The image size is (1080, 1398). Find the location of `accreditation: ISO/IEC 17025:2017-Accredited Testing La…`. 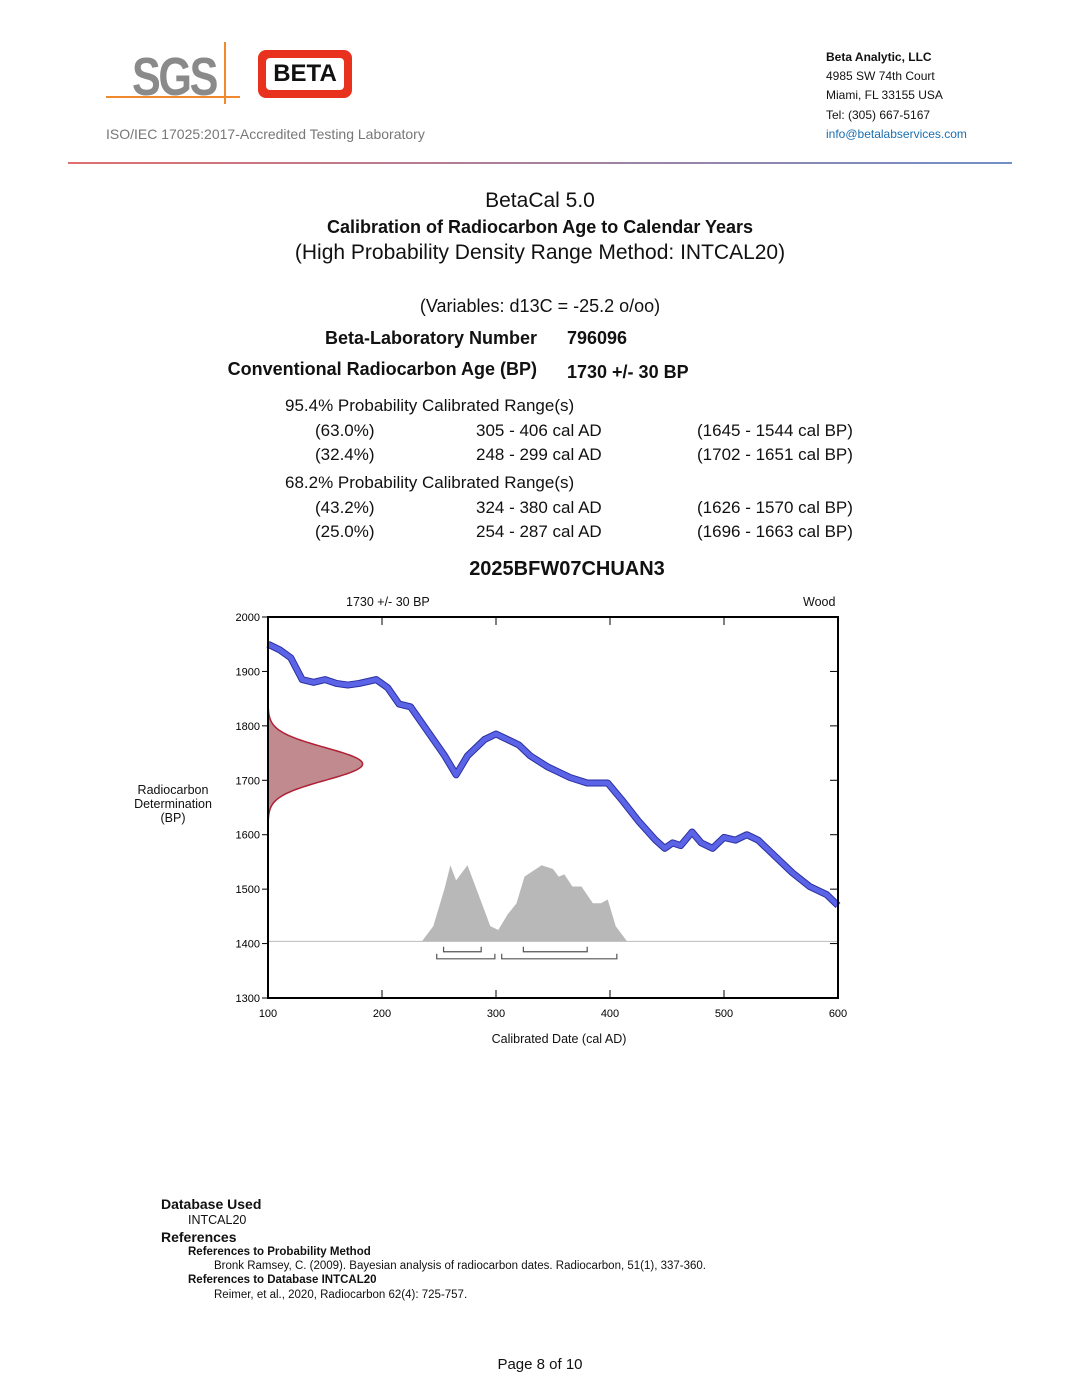

accreditation: ISO/IEC 17025:2017-Accredited Testing La… is located at coordinates (265, 134).